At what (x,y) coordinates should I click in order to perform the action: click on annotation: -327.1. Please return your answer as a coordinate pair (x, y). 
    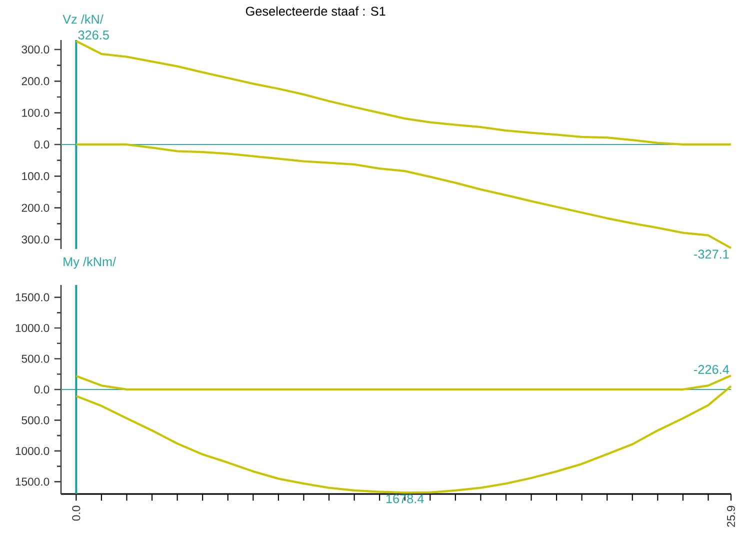
    Looking at the image, I should click on (711, 254).